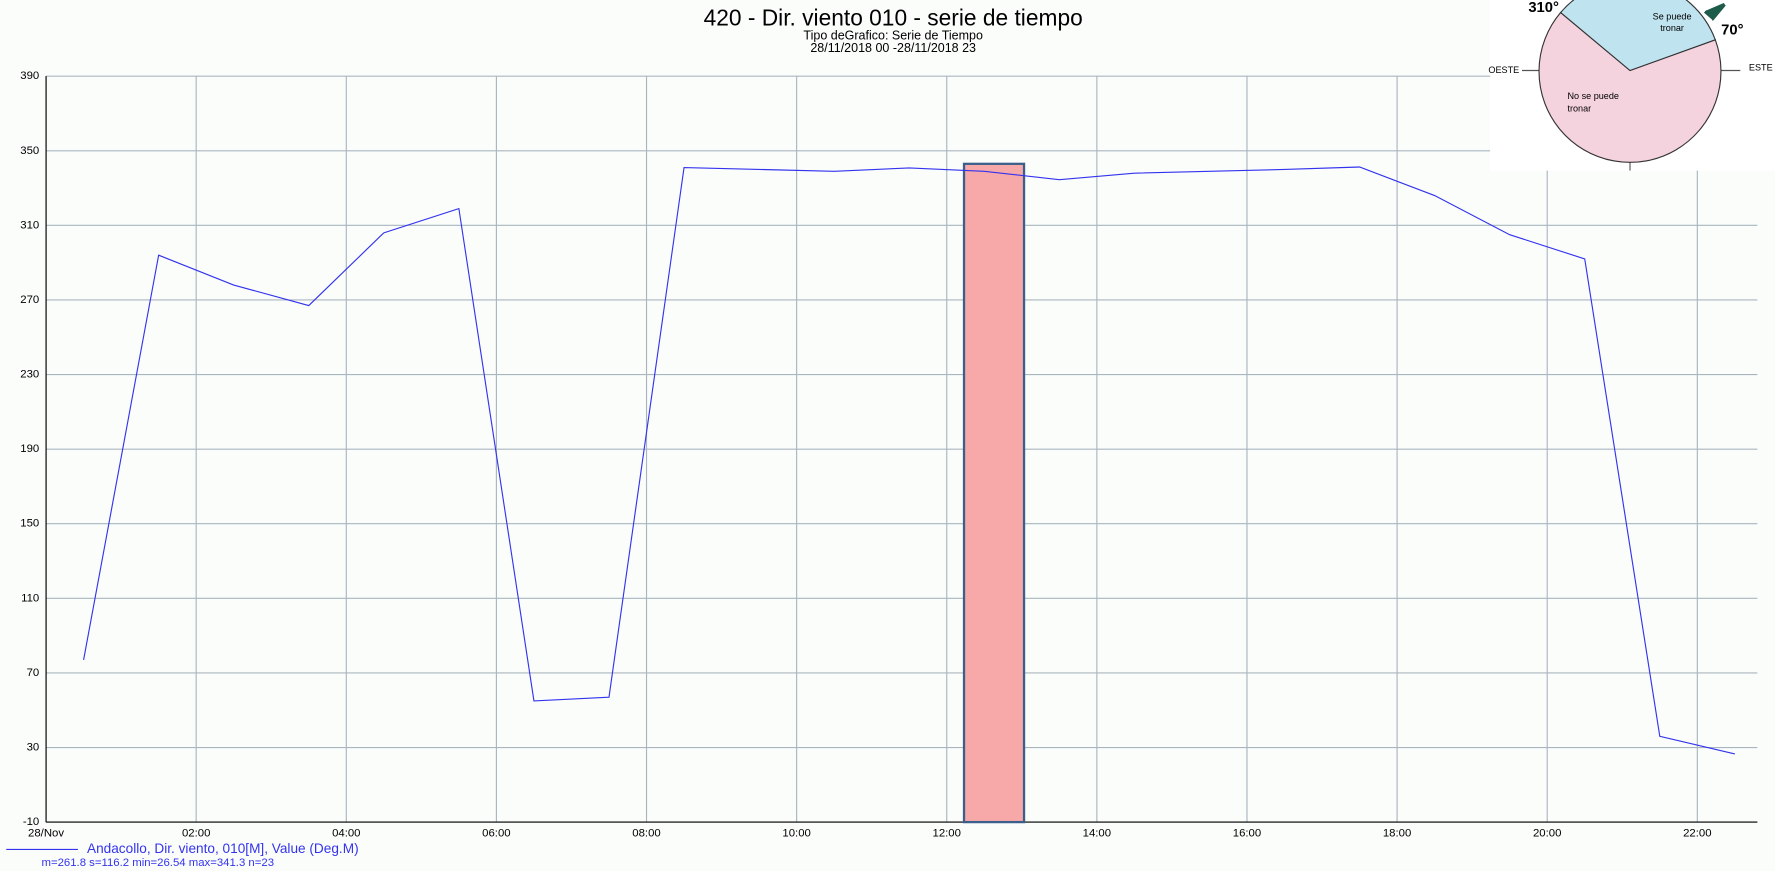 Image resolution: width=1775 pixels, height=871 pixels. I want to click on x-tick-label: 02:00, so click(196, 833).